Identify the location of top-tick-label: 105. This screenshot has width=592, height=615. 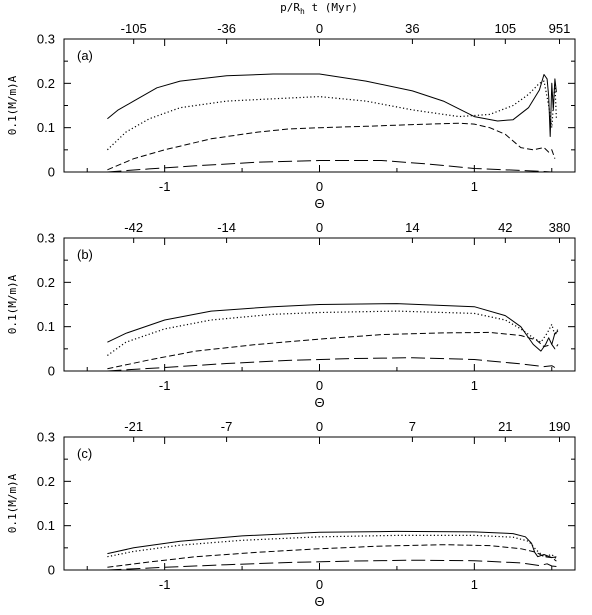
(505, 28).